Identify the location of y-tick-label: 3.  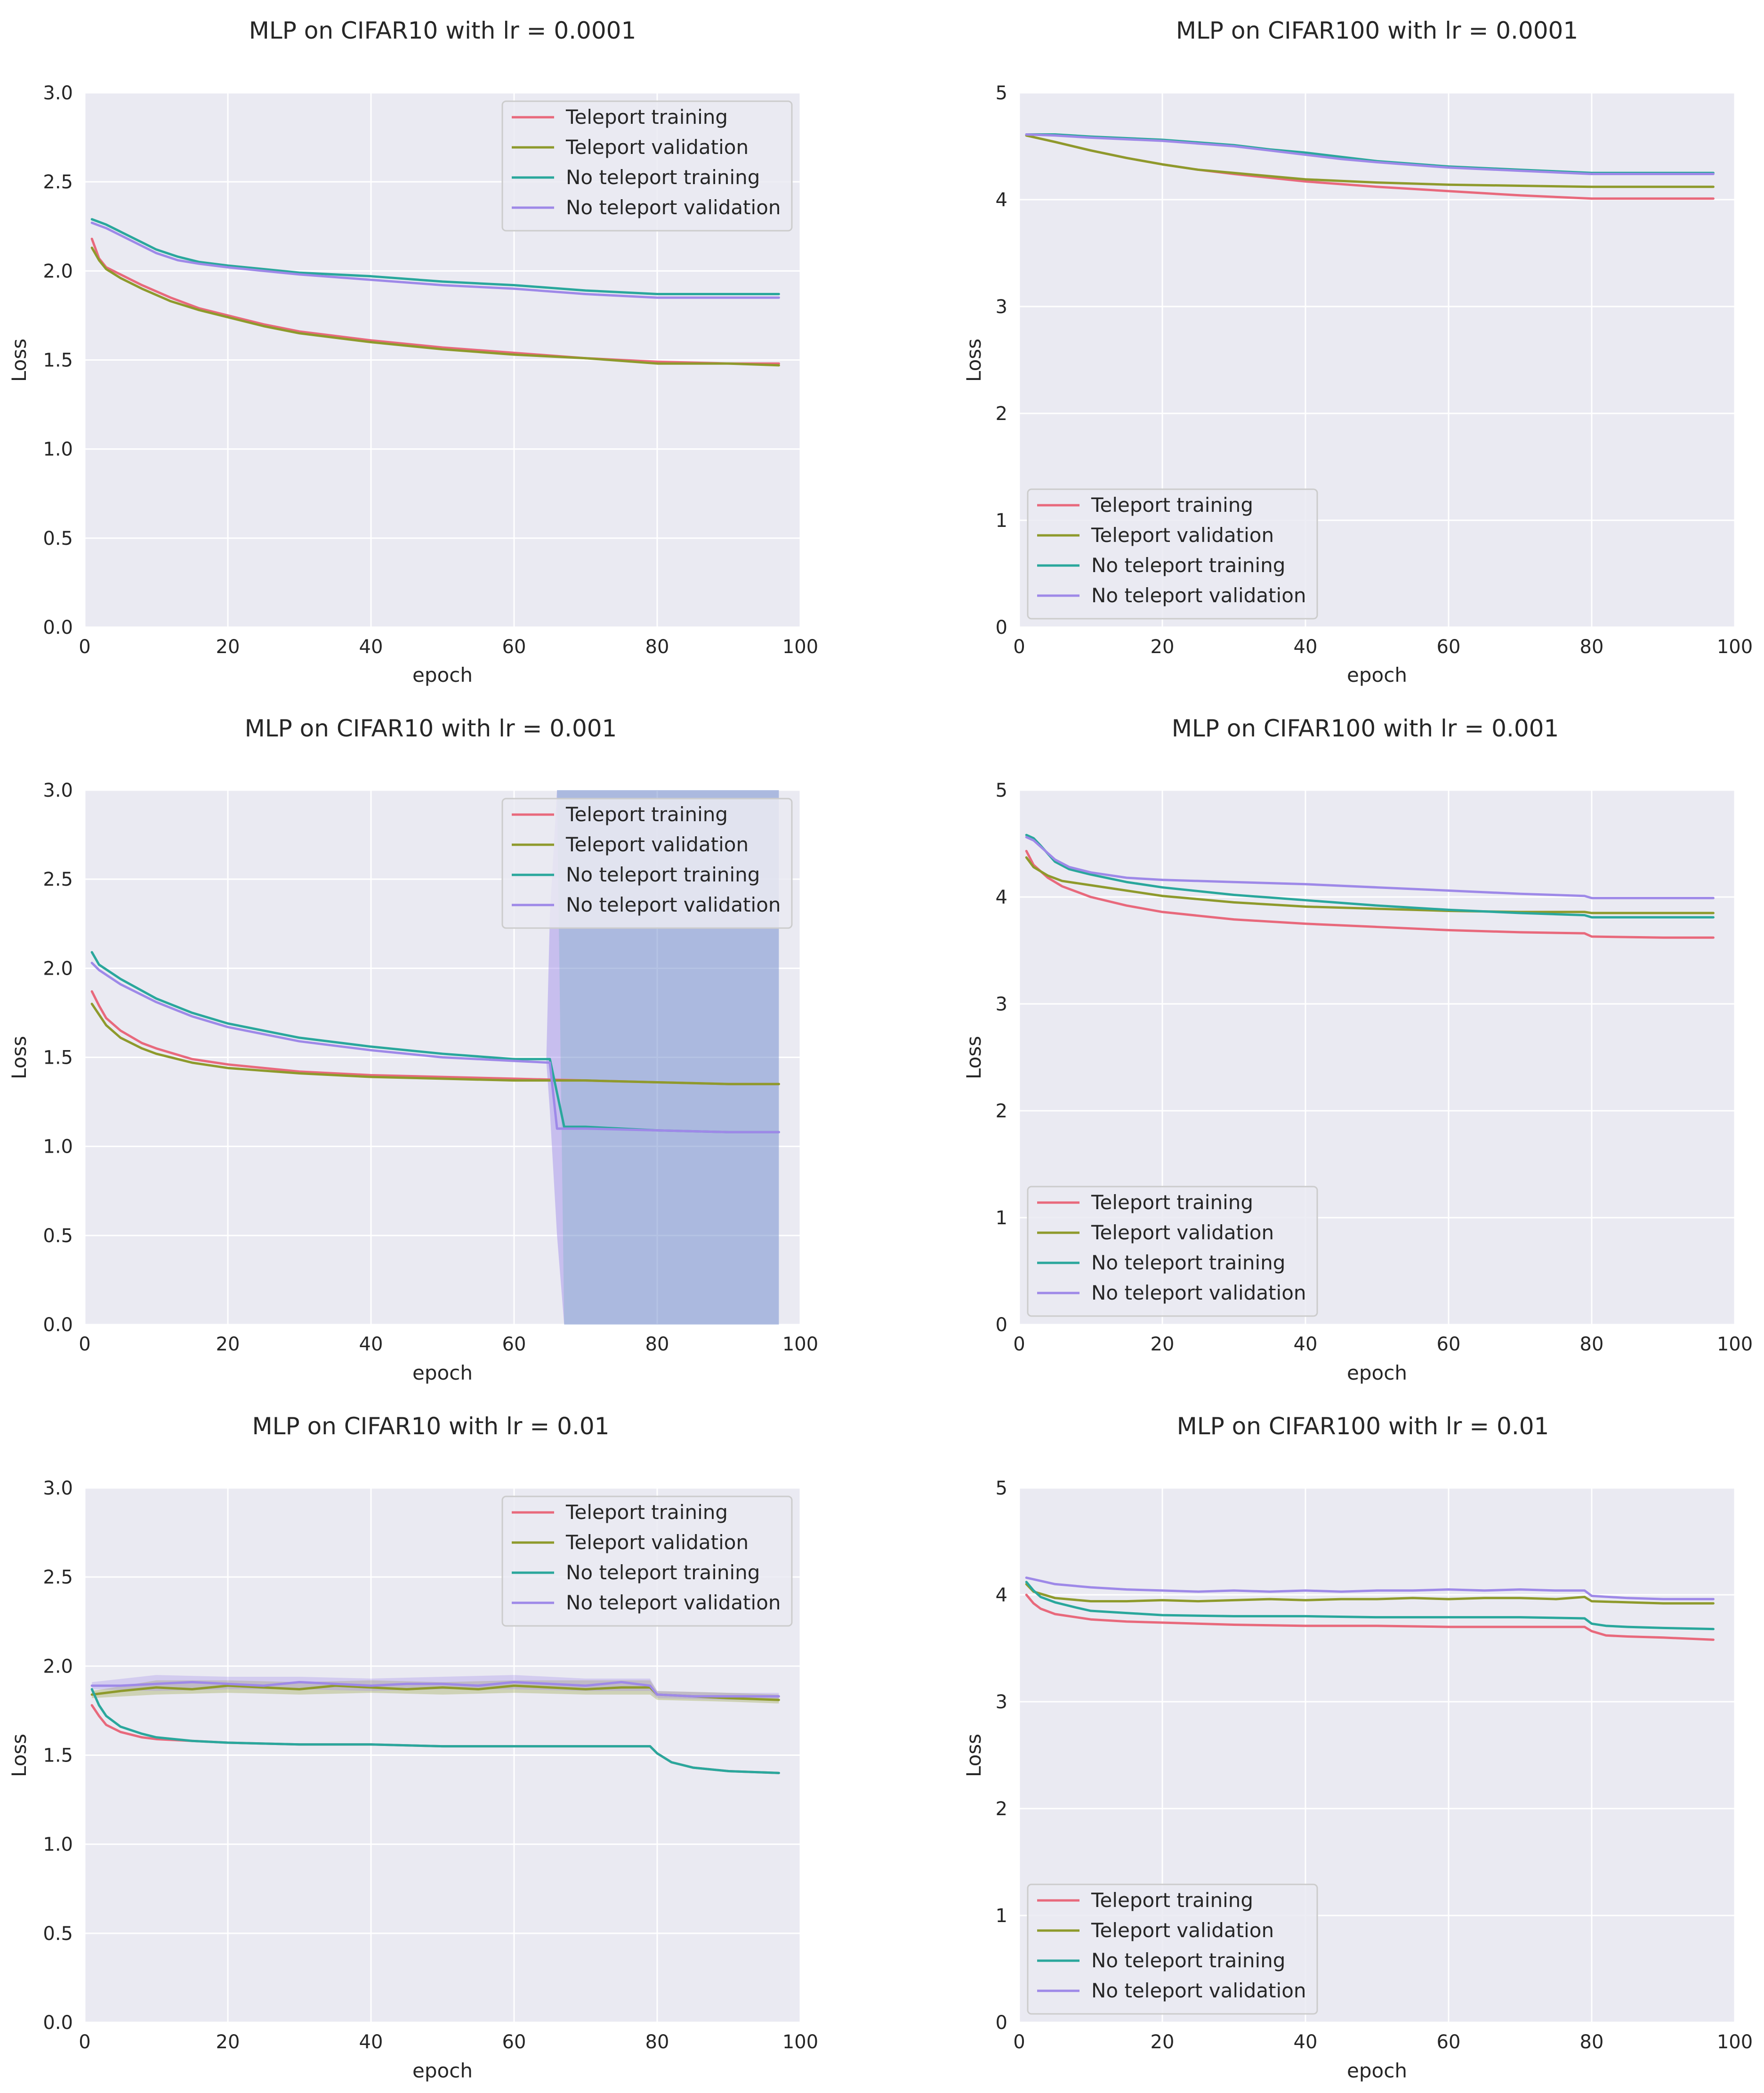
(1002, 307).